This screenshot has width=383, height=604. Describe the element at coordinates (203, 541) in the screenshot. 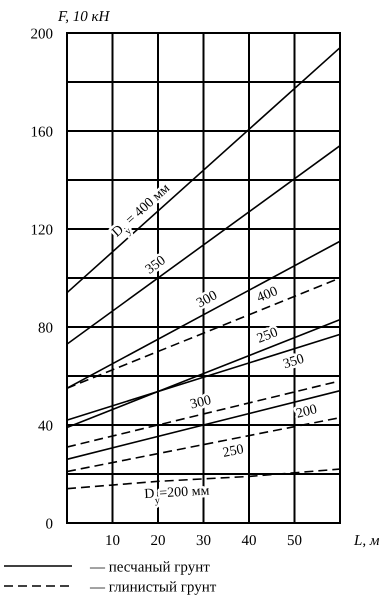

I see `x-tick-label: 30` at that location.